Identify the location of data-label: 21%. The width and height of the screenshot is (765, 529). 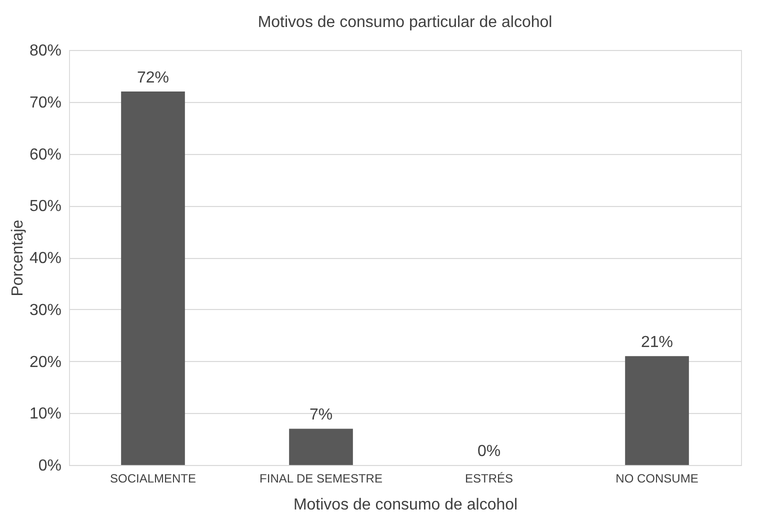
(657, 343).